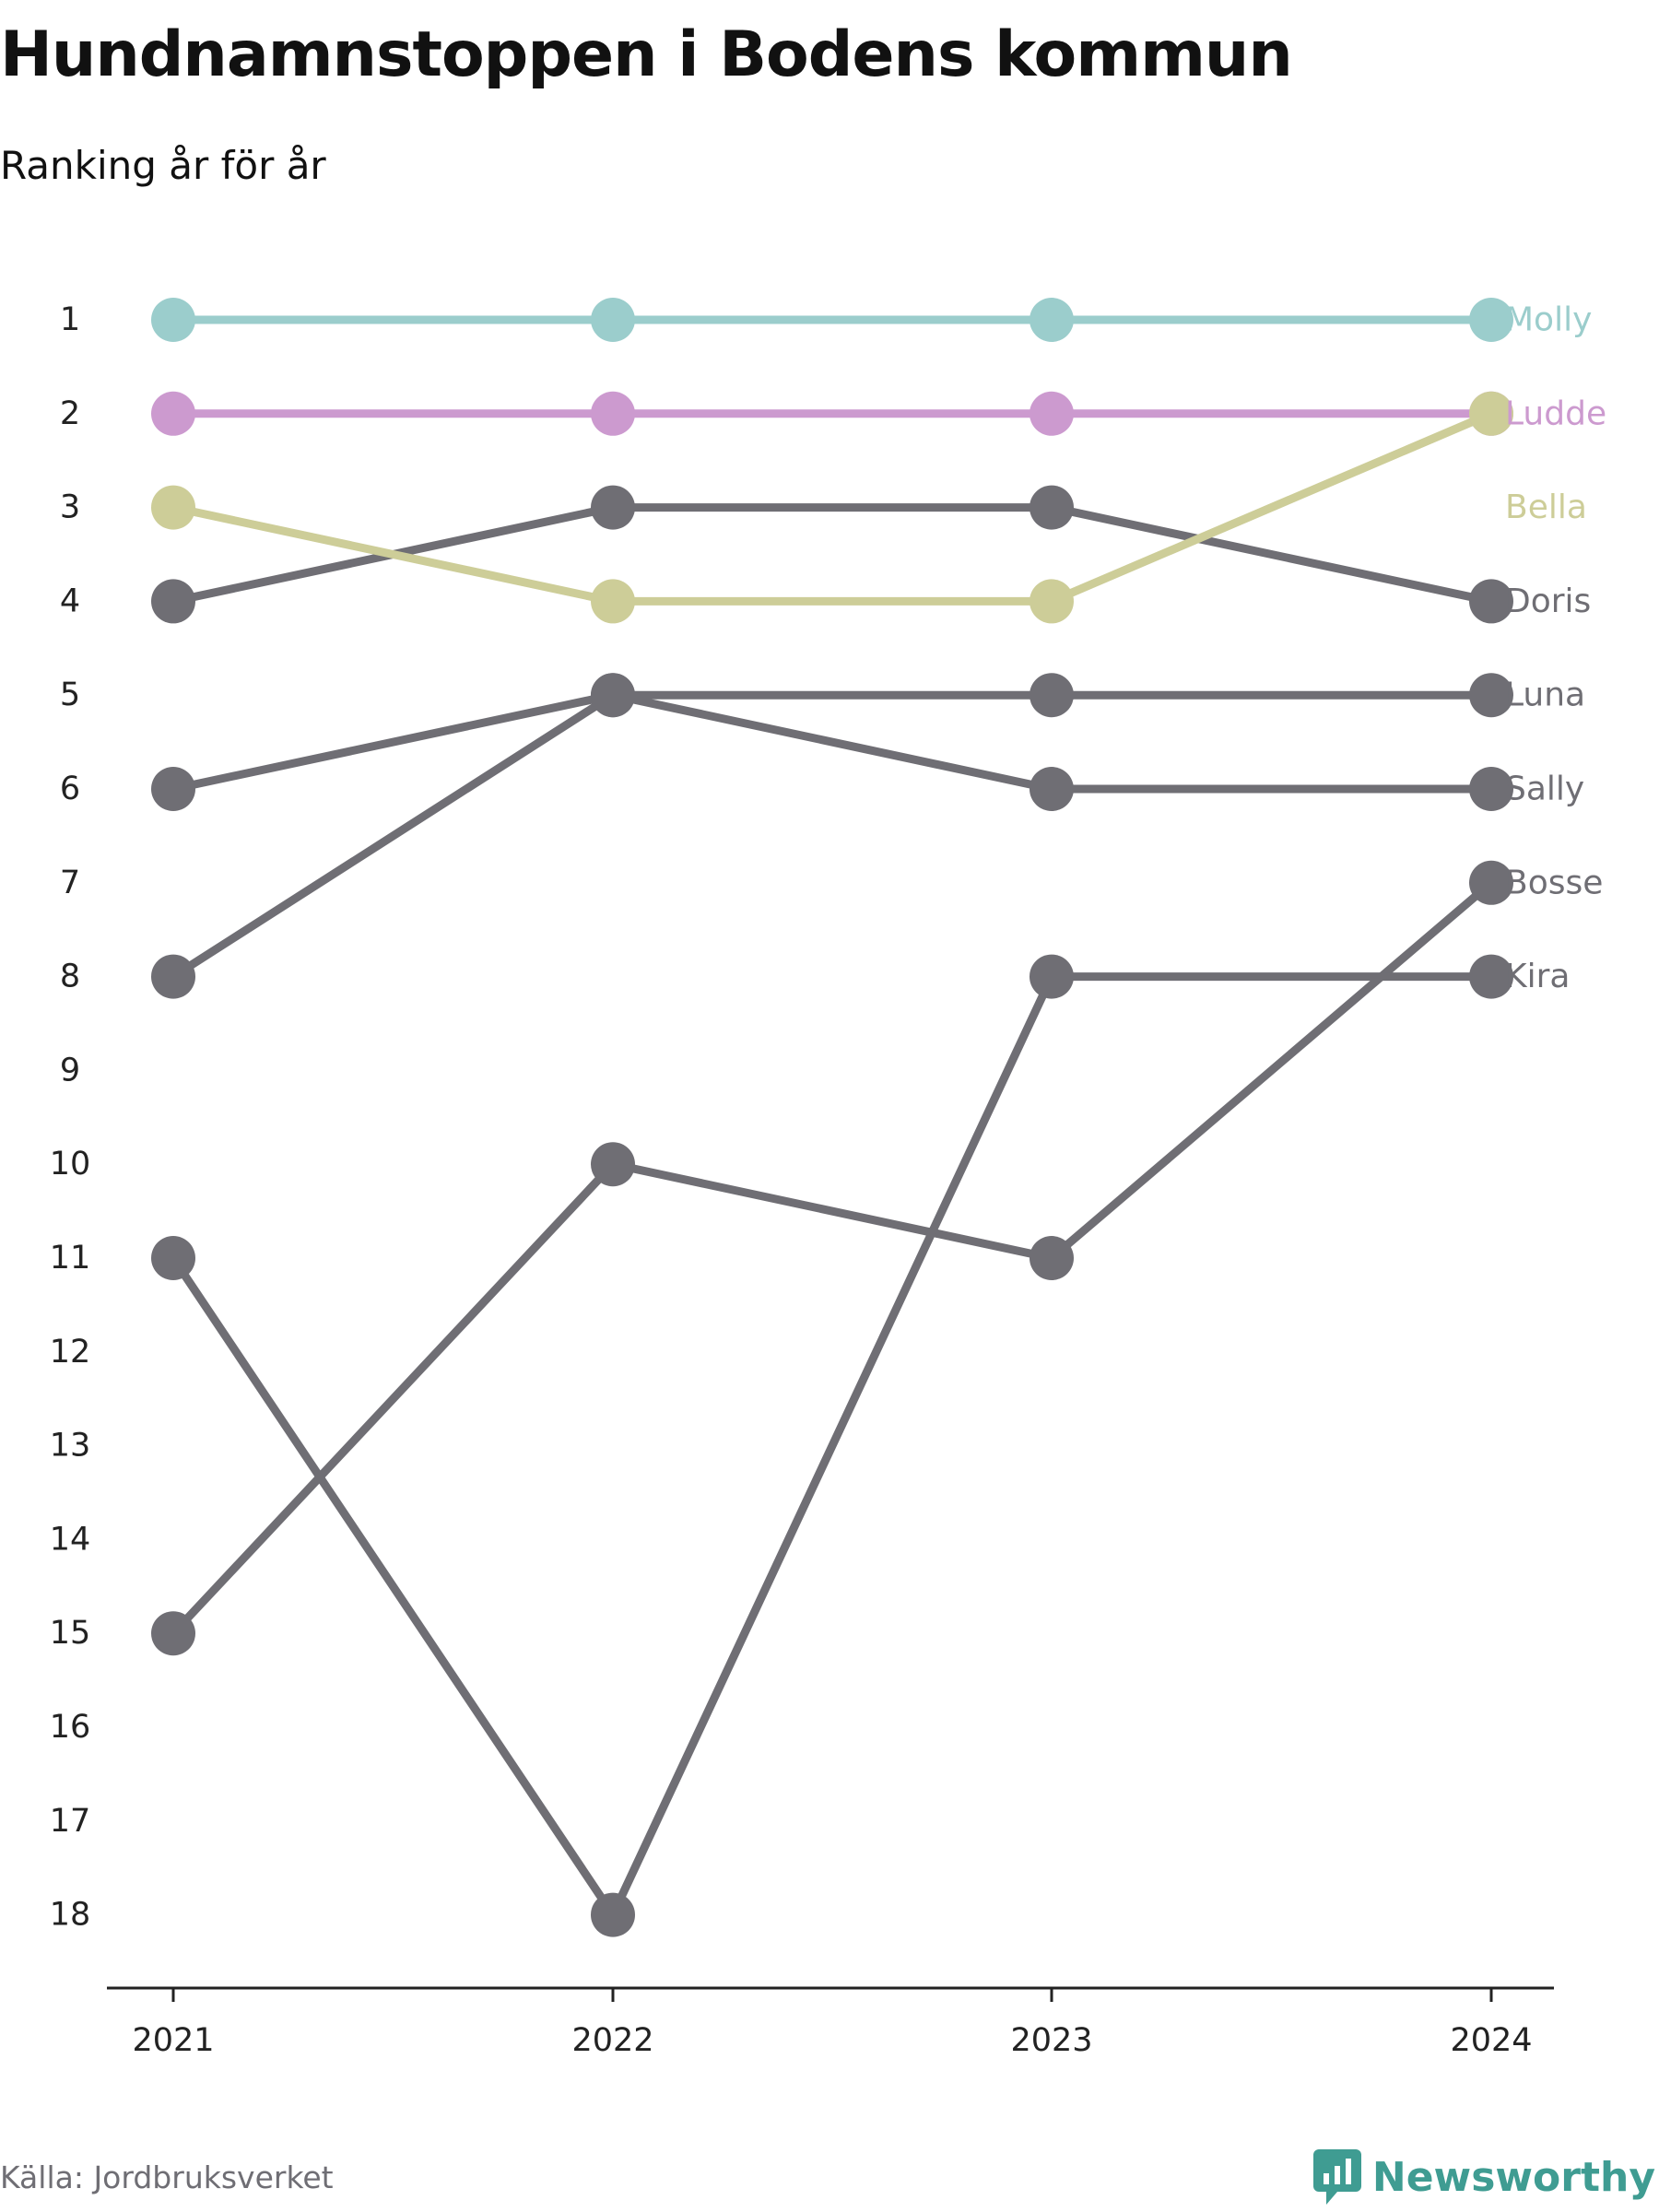  Describe the element at coordinates (832, 836) in the screenshot. I see `series-line-sally` at that location.